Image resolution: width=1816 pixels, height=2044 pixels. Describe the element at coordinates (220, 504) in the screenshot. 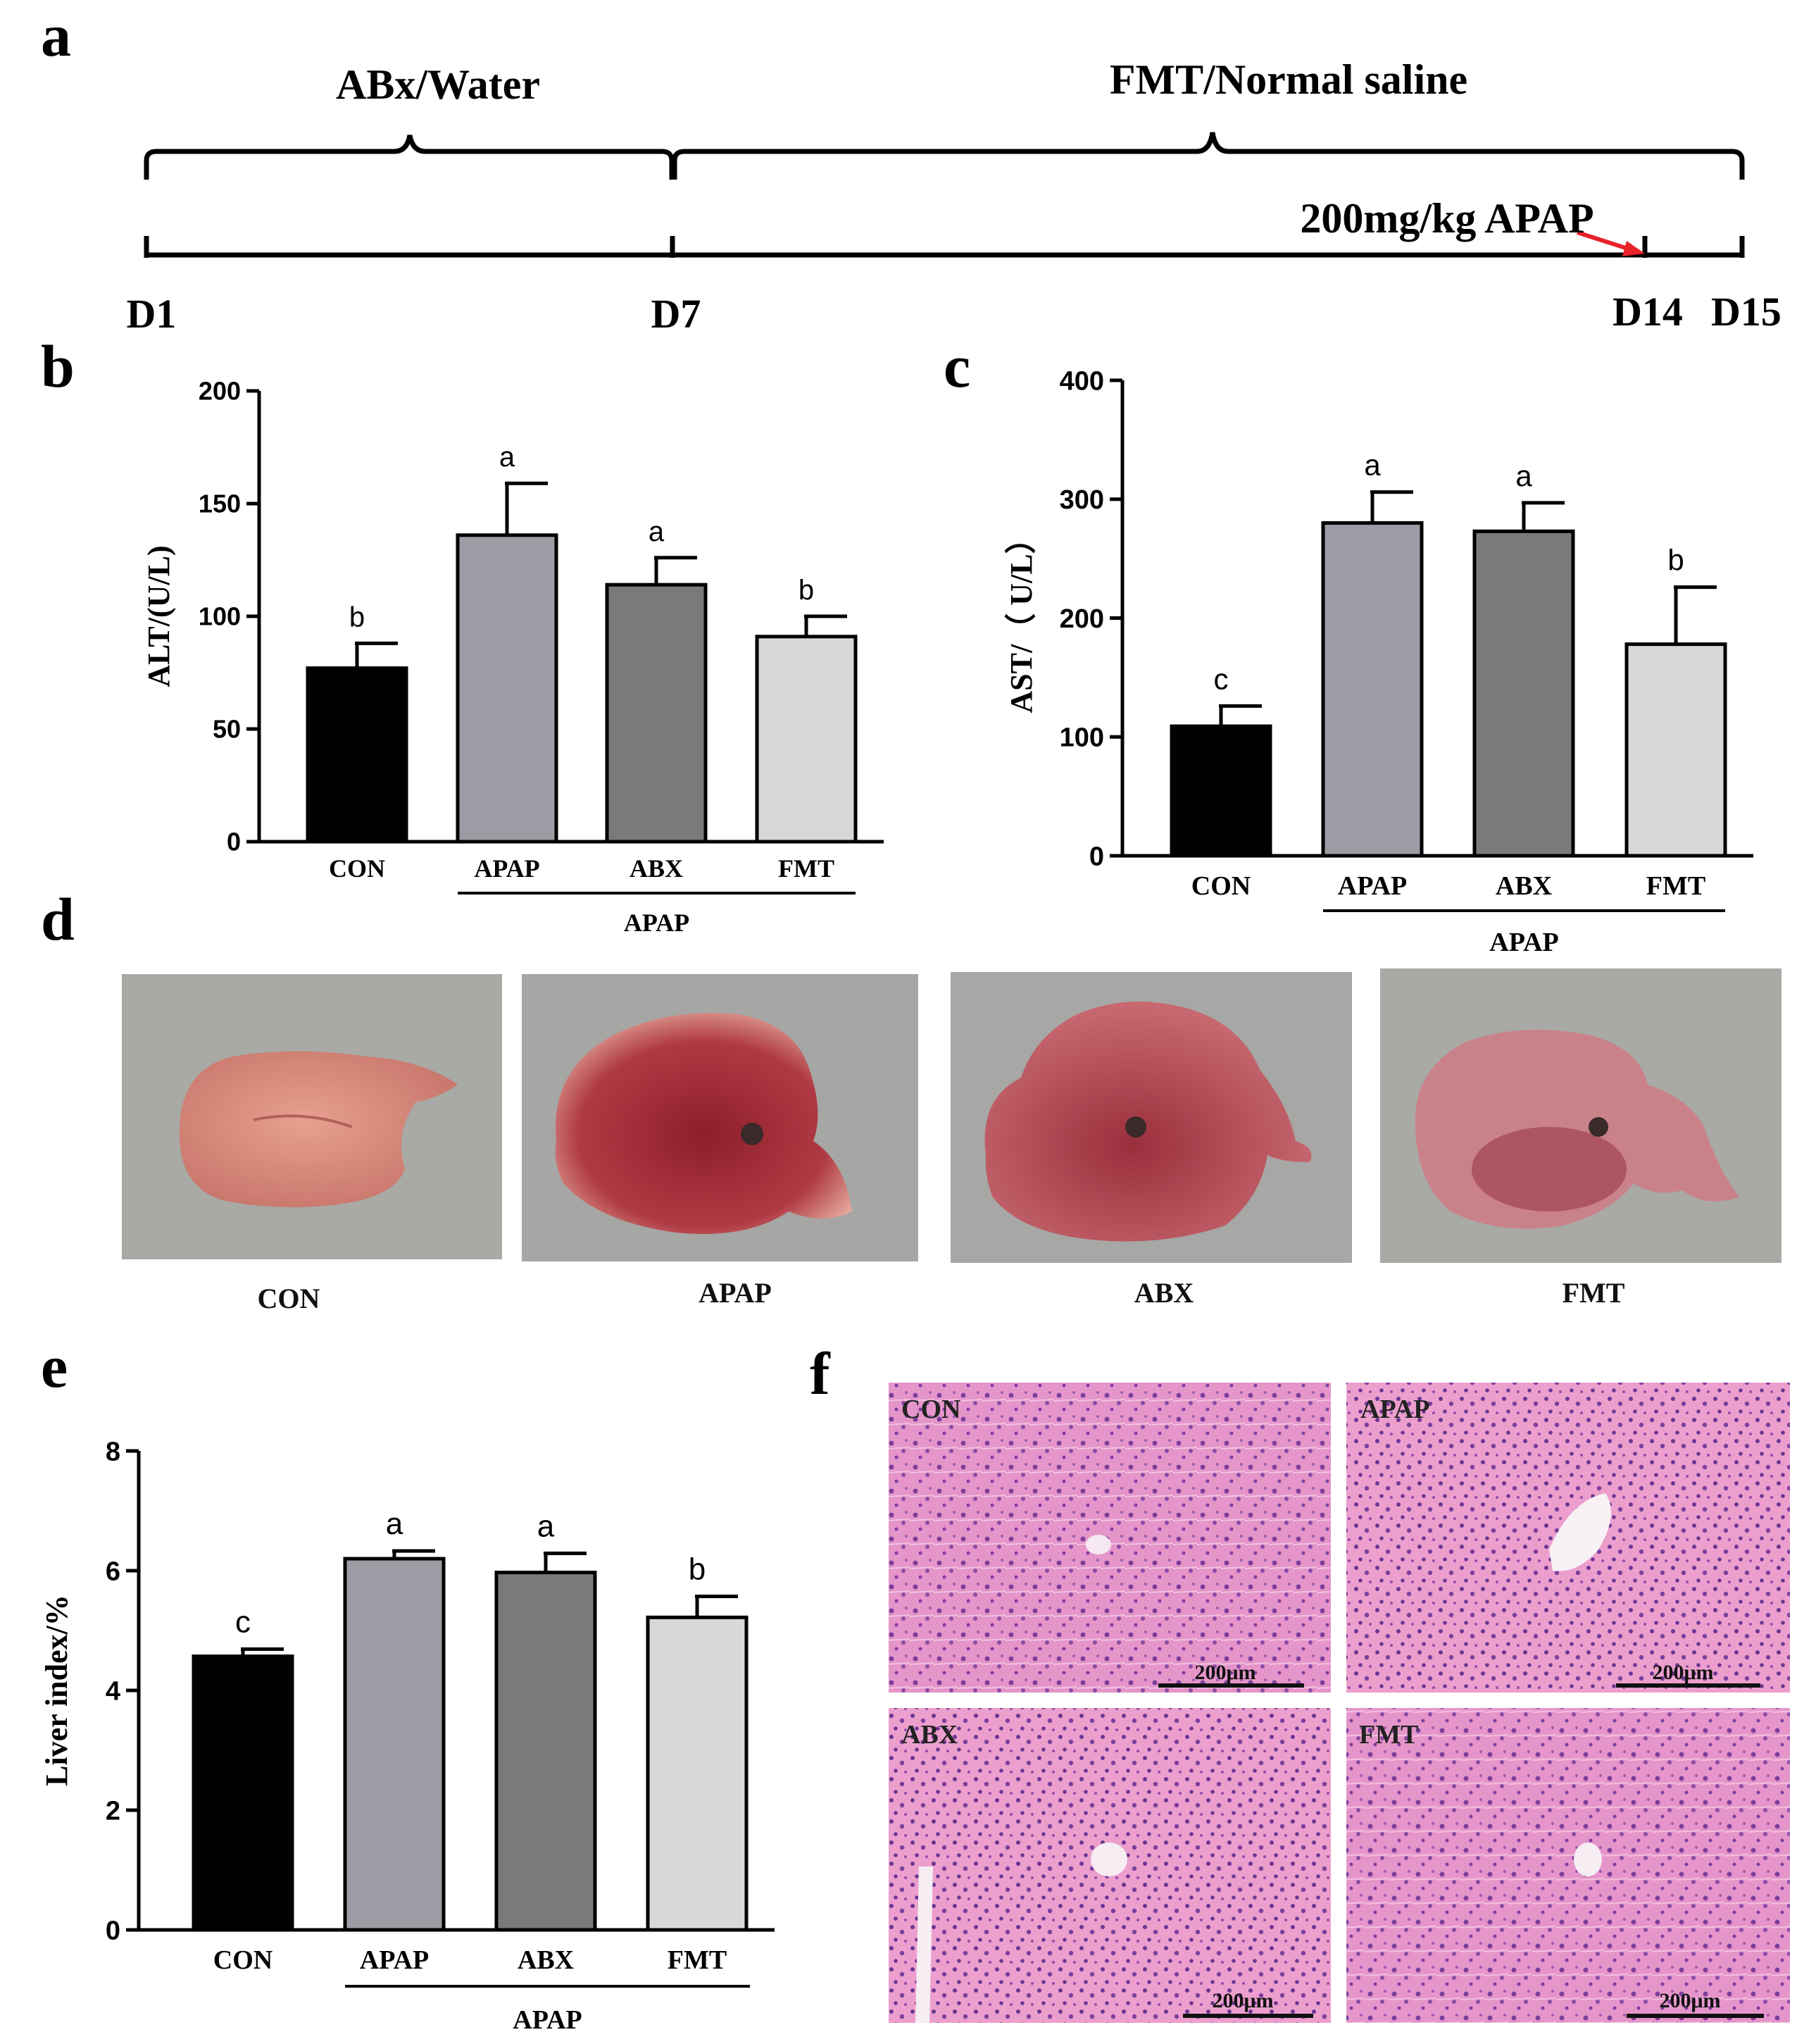

I see `alt-y-tick-label: 150` at that location.